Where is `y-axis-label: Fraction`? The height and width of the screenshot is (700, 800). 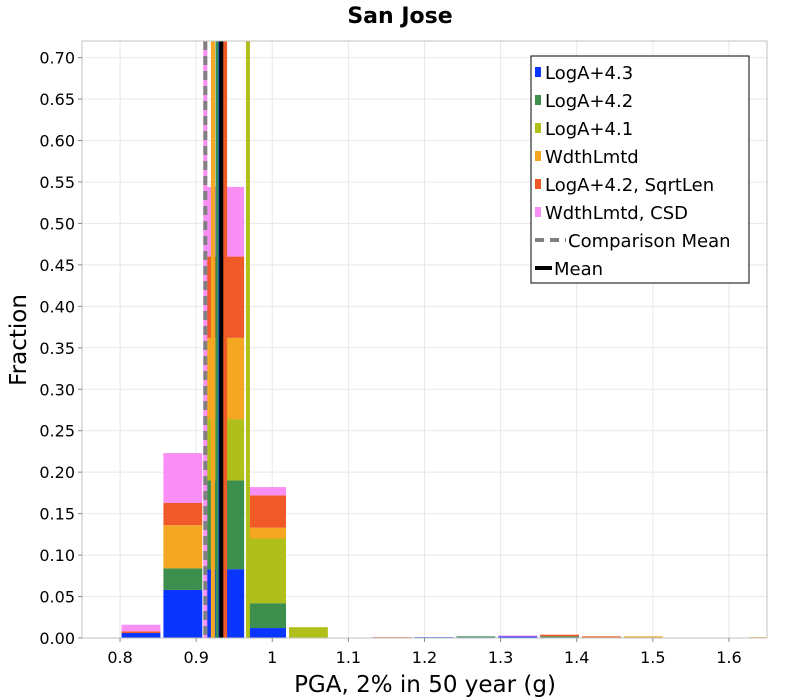
y-axis-label: Fraction is located at coordinates (19, 340).